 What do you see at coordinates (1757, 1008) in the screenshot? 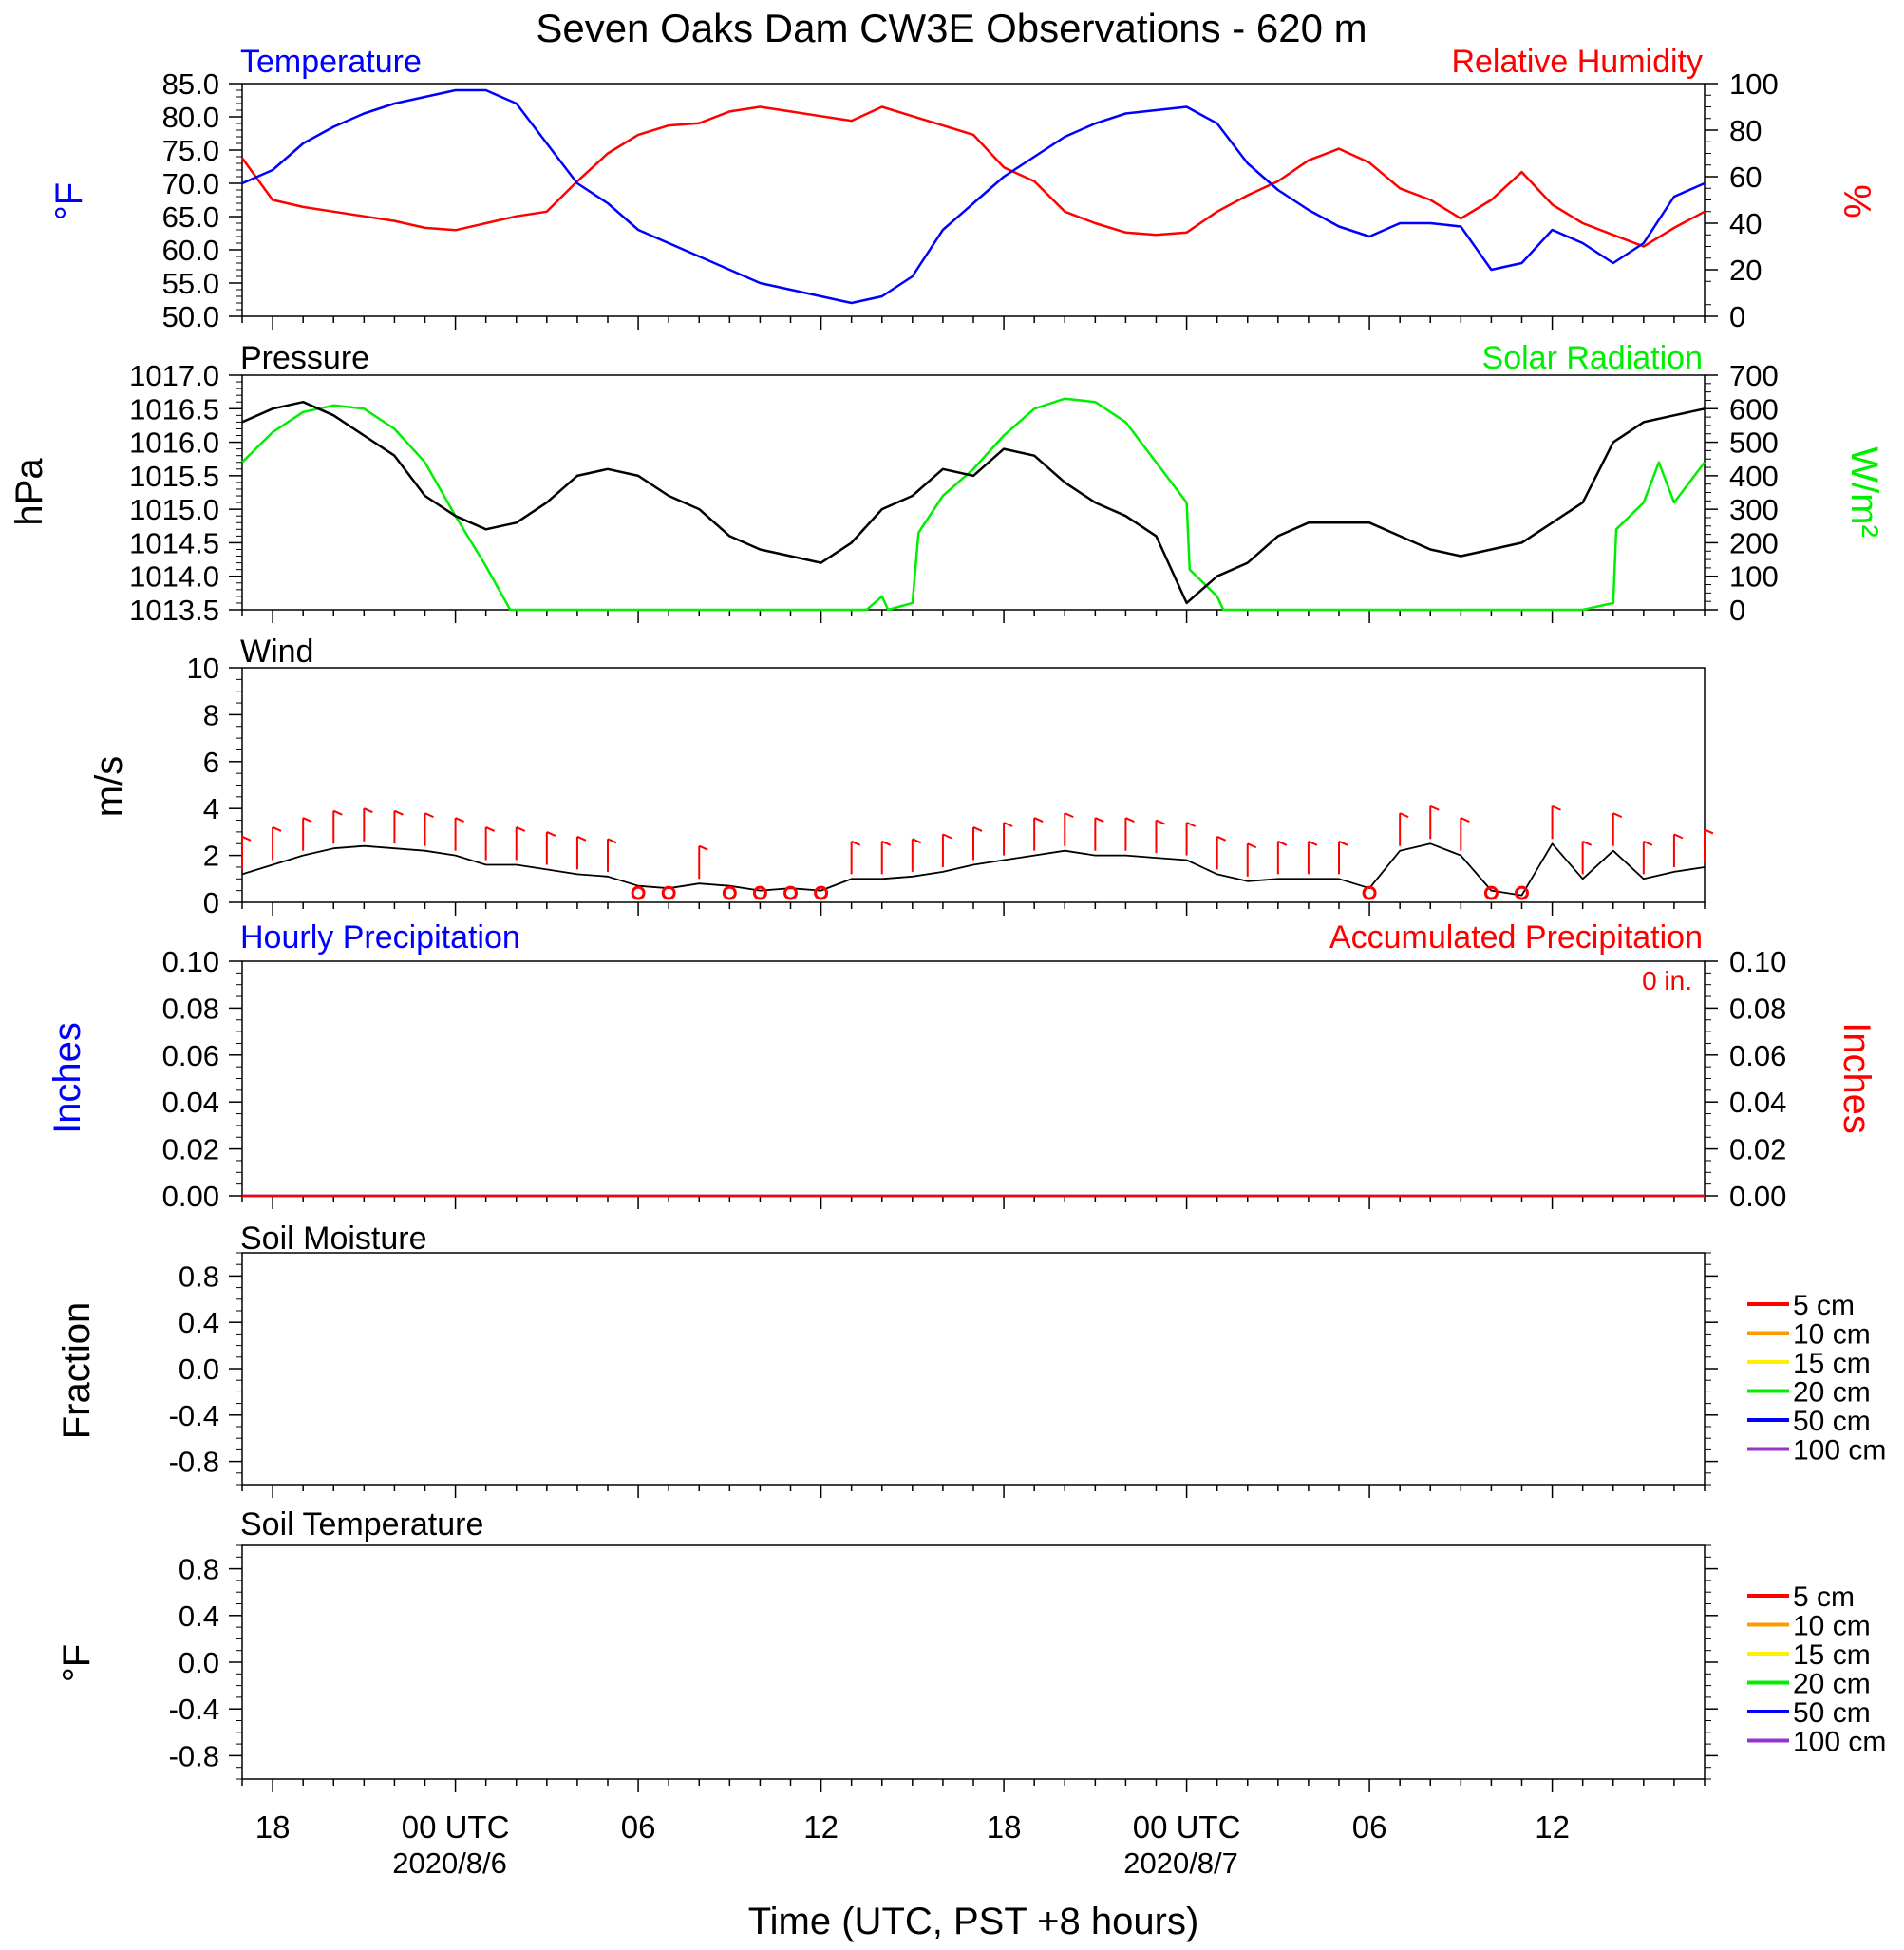
I see `right-tick-label: 0.08` at bounding box center [1757, 1008].